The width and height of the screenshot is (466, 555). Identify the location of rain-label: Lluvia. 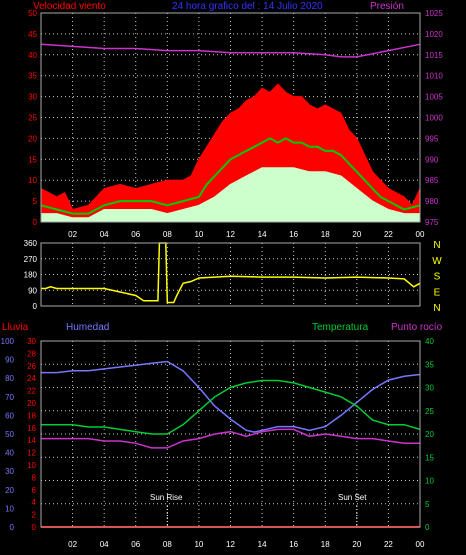
(15, 327).